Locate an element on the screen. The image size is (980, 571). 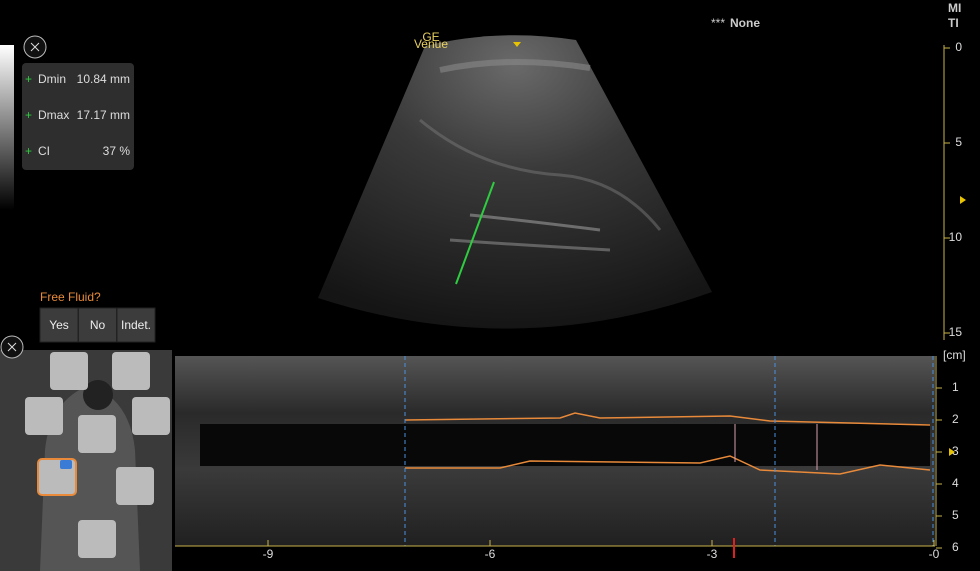
mmode-depth-label: 5 is located at coordinates (955, 515).